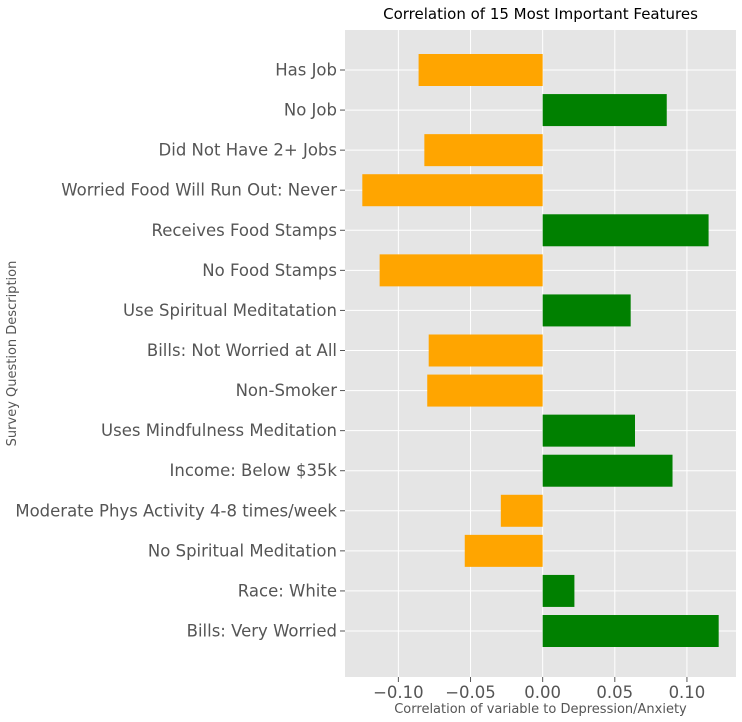 The height and width of the screenshot is (722, 742). Describe the element at coordinates (310, 110) in the screenshot. I see `y-tick-label: No Job` at that location.